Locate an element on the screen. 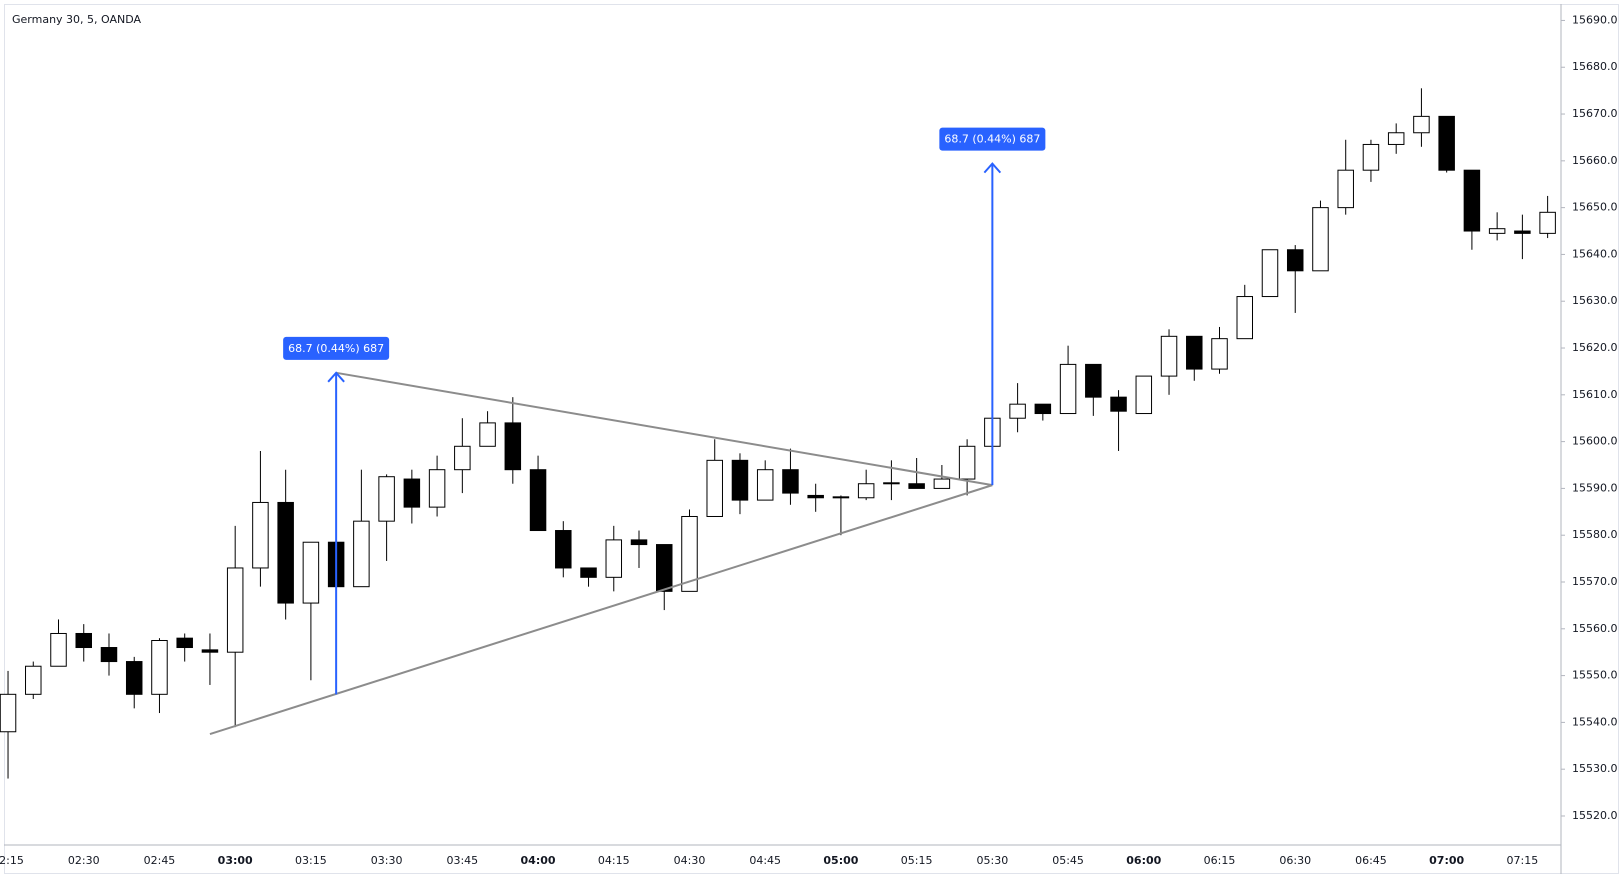 Image resolution: width=1623 pixels, height=879 pixels. y-tick-label: 15670.0 is located at coordinates (1595, 113).